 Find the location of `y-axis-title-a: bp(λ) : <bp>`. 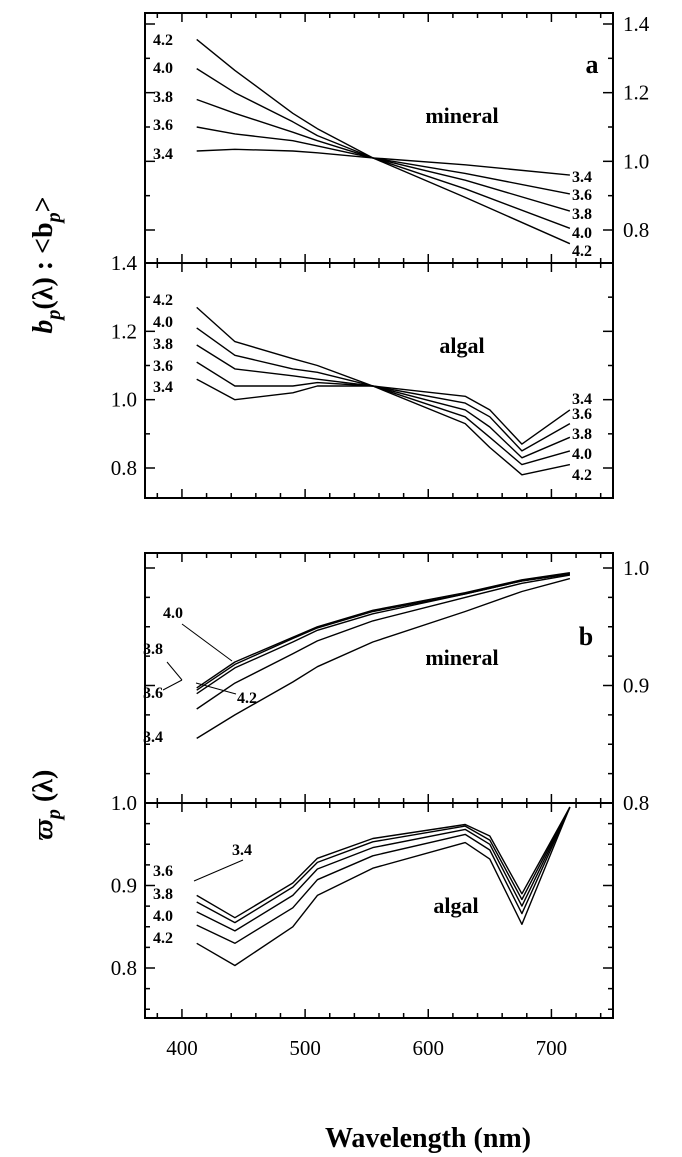

y-axis-title-a: bp(λ) : <bp> is located at coordinates (46, 264).